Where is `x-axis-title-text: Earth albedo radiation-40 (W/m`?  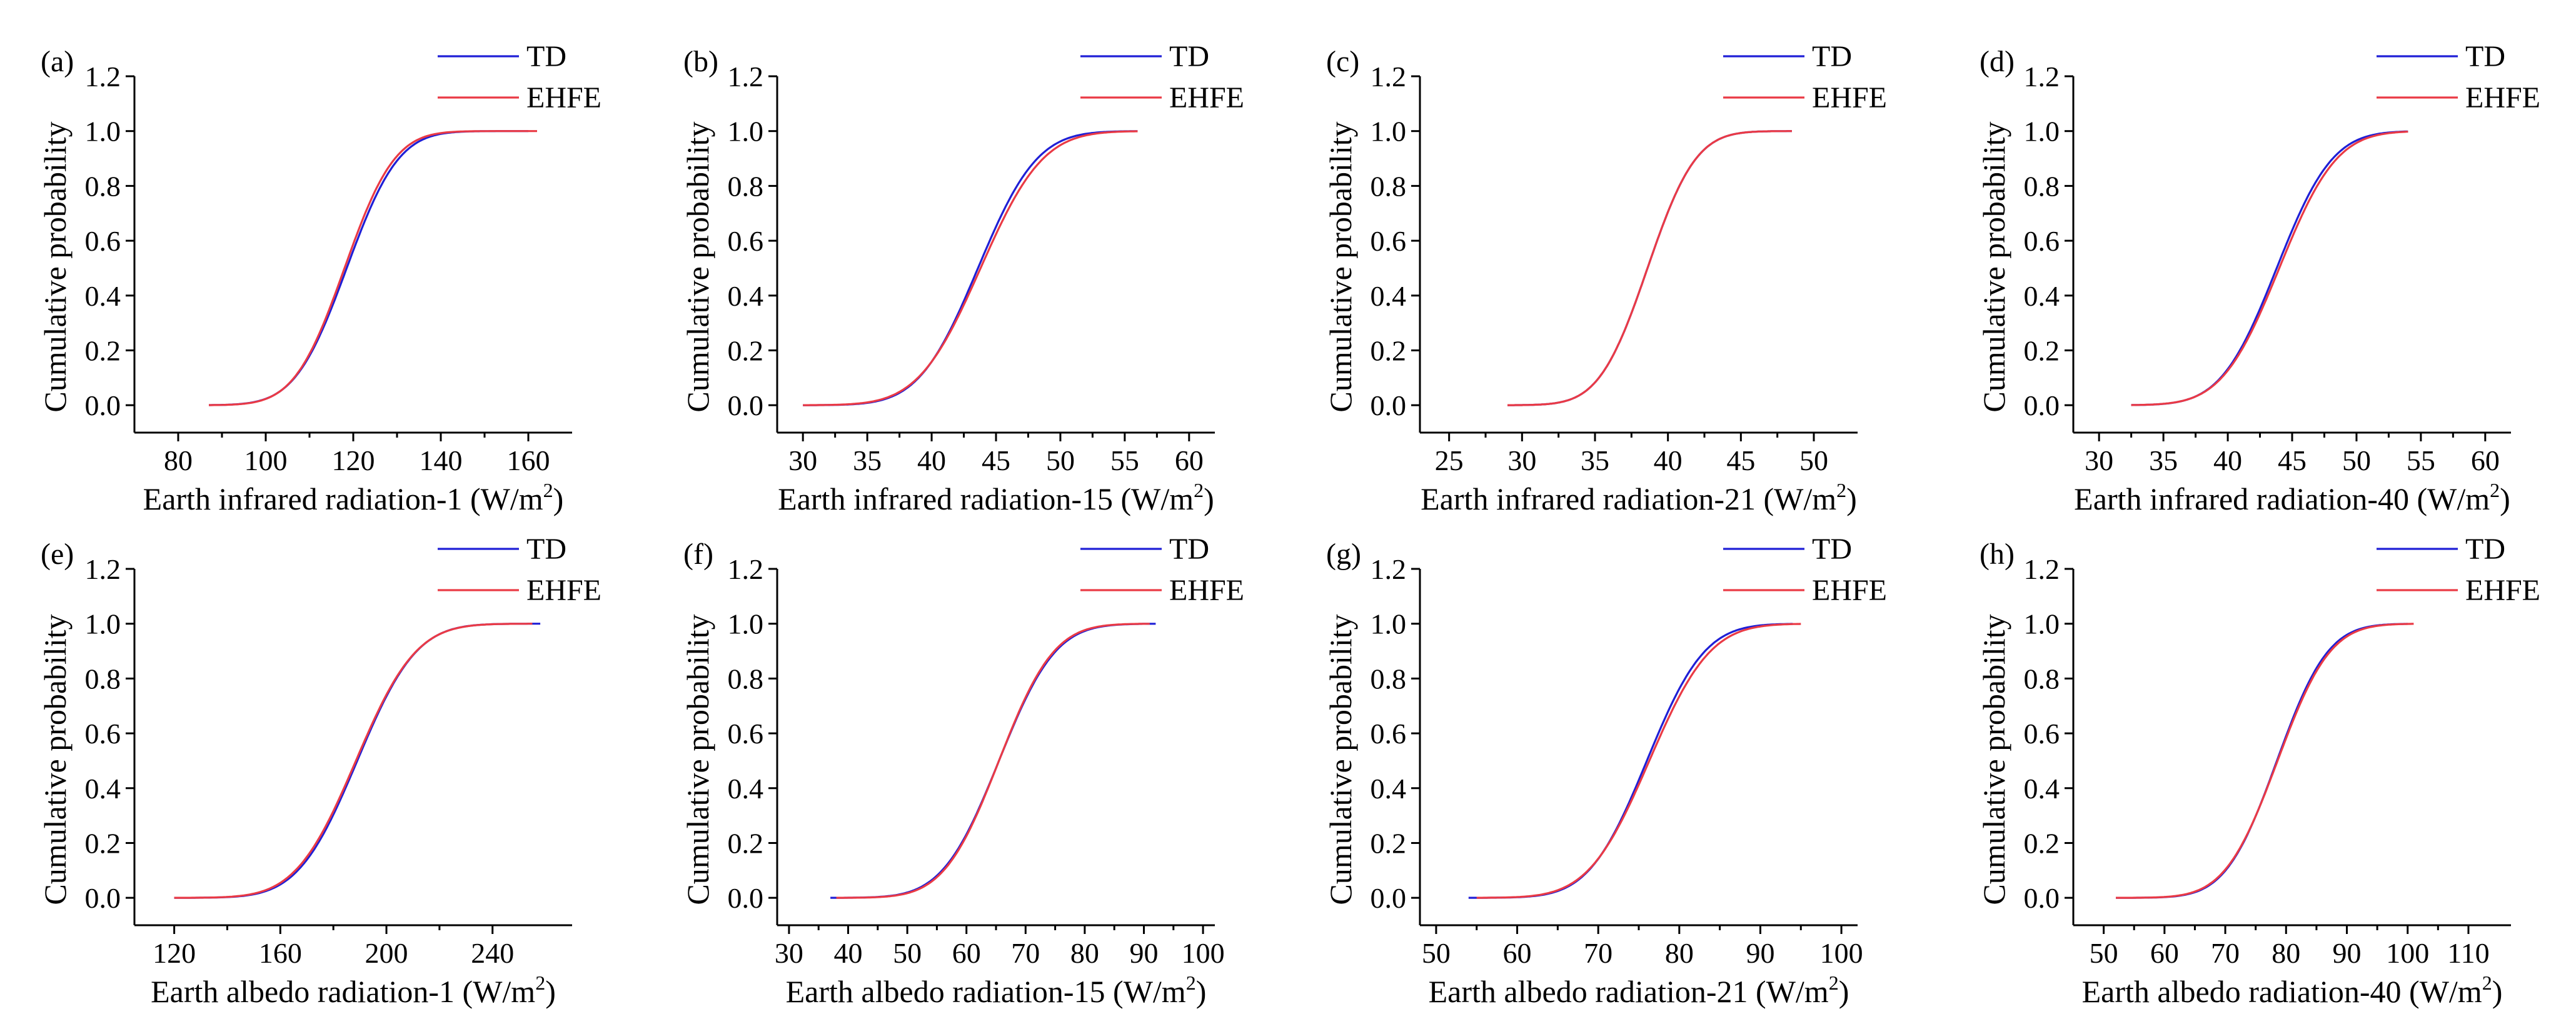 x-axis-title-text: Earth albedo radiation-40 (W/m is located at coordinates (2282, 991).